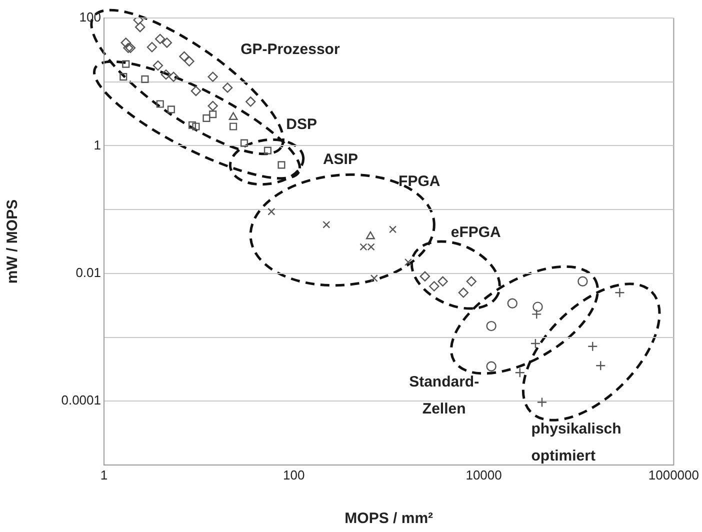 This screenshot has width=702, height=532. Describe the element at coordinates (476, 233) in the screenshot. I see `annotation: eFPGA` at that location.